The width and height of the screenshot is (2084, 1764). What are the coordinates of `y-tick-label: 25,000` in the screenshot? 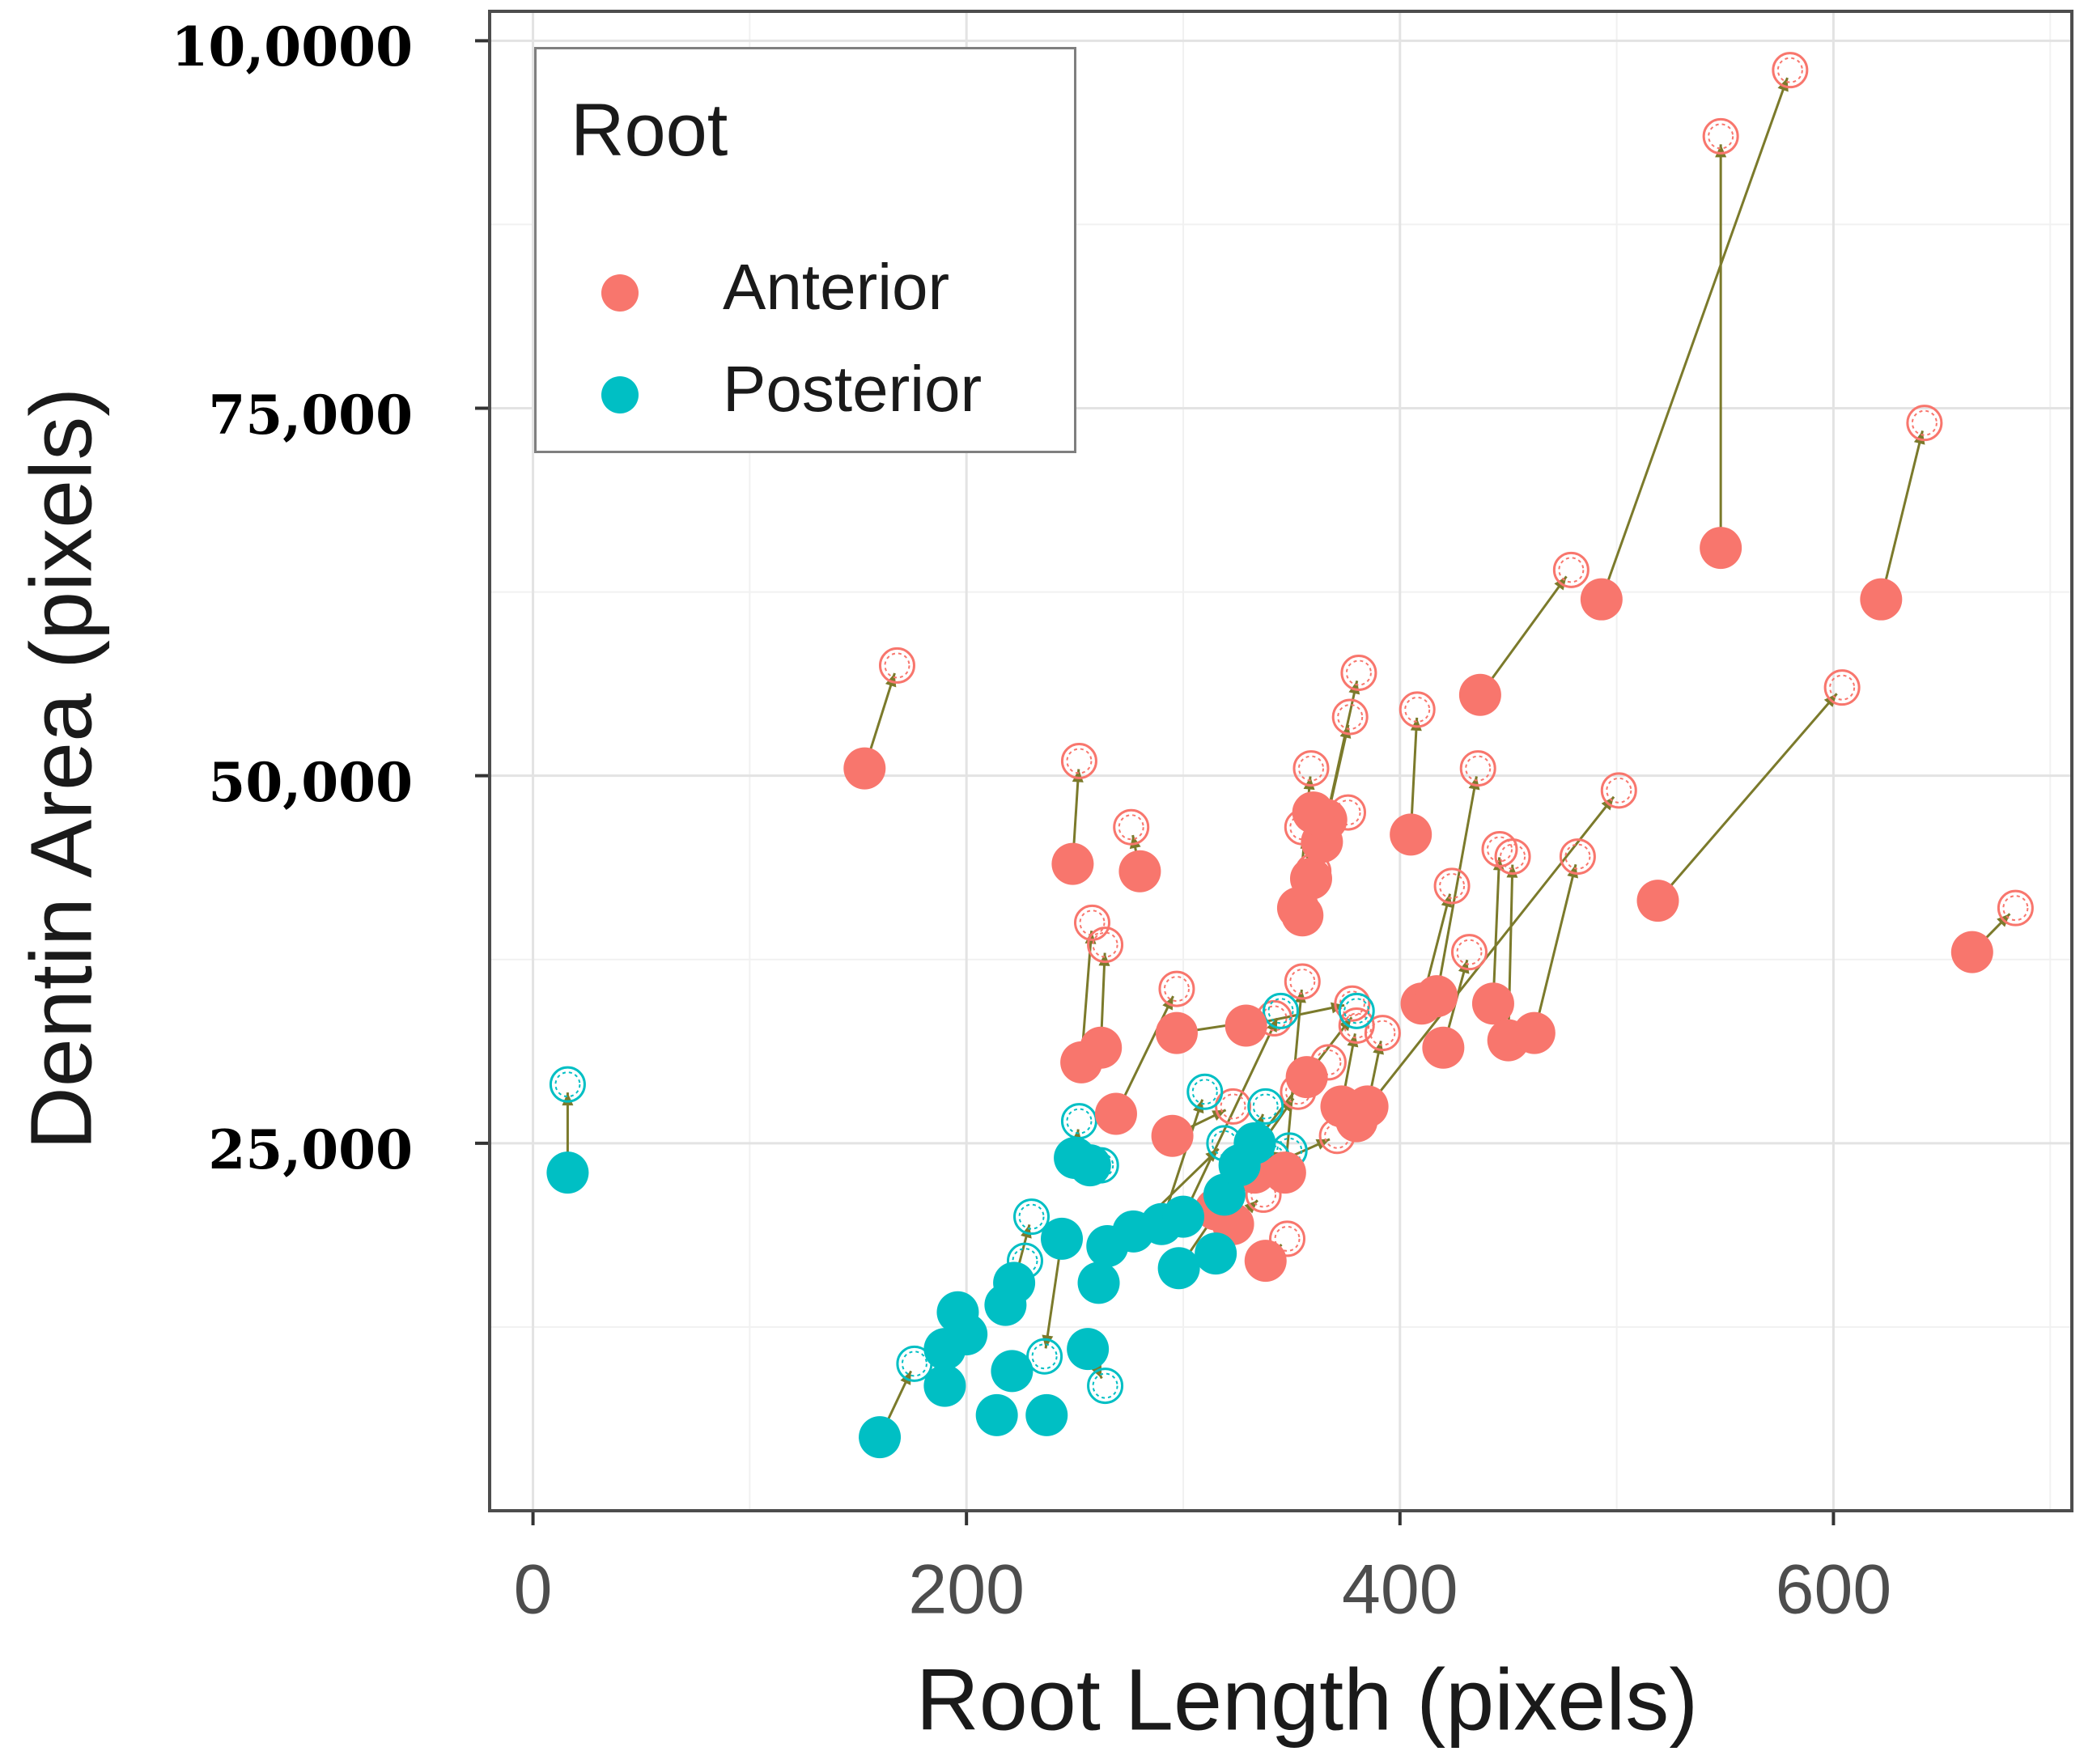 It's located at (310, 1149).